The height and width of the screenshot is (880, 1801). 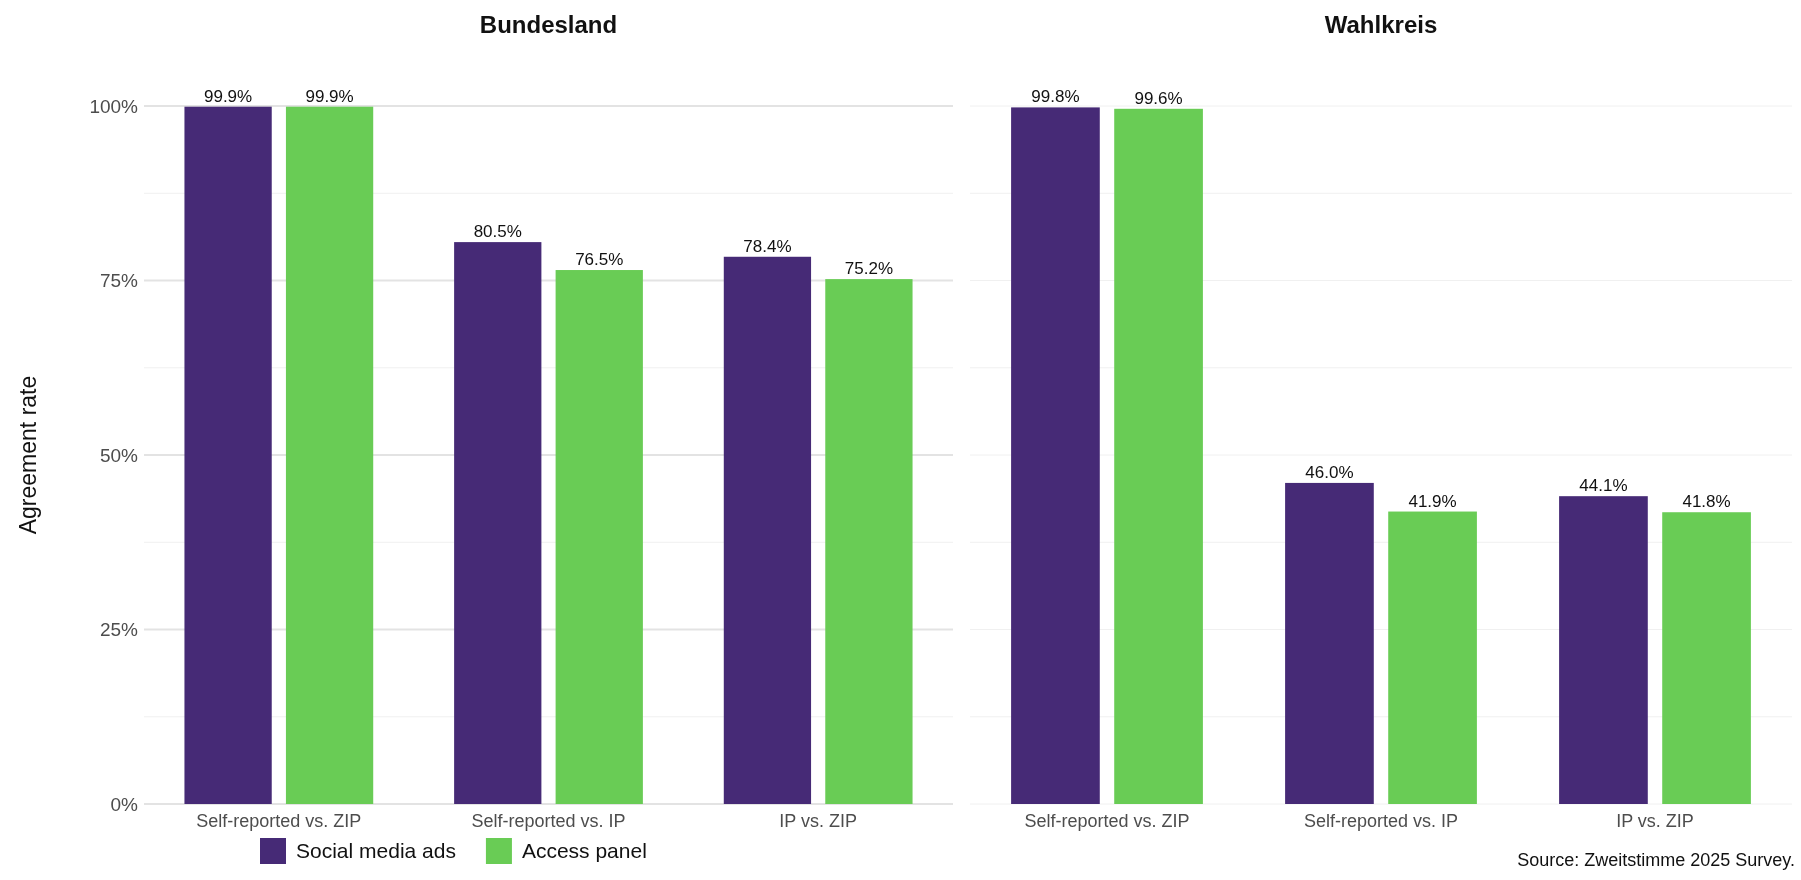 What do you see at coordinates (114, 106) in the screenshot?
I see `y-tick-label: 100%` at bounding box center [114, 106].